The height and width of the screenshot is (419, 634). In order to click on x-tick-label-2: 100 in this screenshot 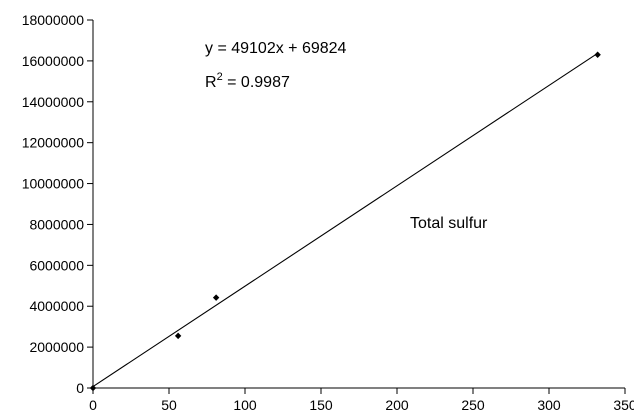, I will do `click(245, 405)`.